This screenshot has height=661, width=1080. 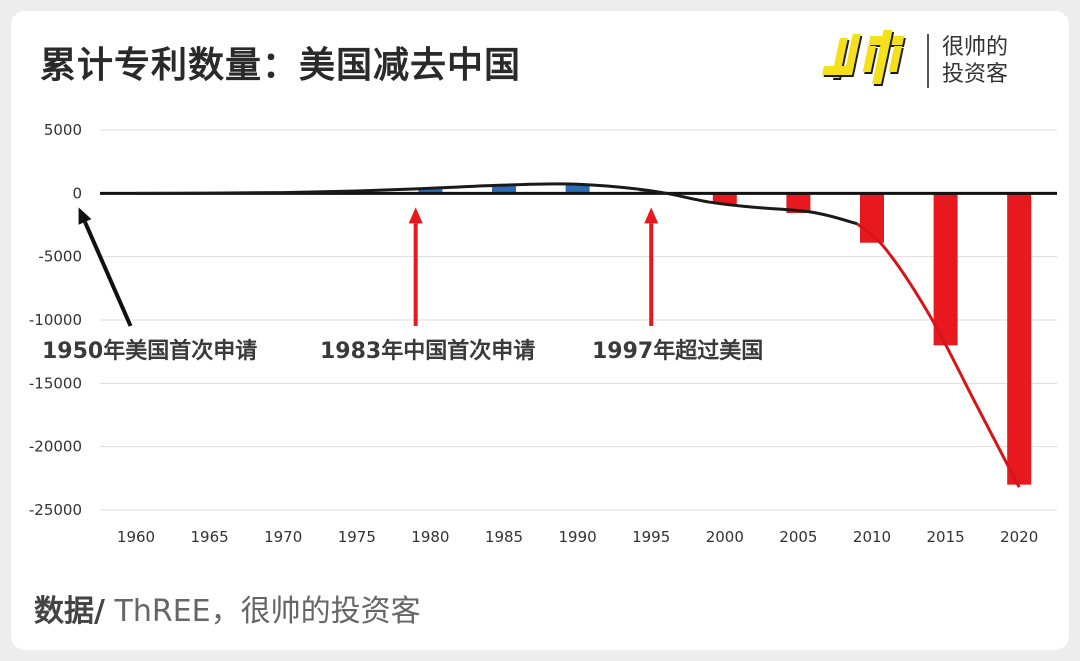 I want to click on brand-name: 很帅的 投资客, so click(x=992, y=61).